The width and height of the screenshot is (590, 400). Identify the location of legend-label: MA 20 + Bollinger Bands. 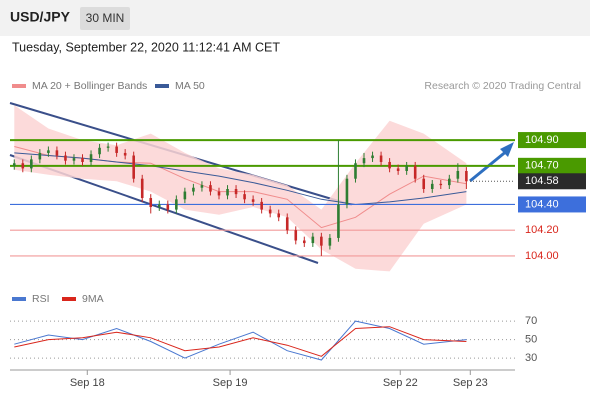
(89, 86).